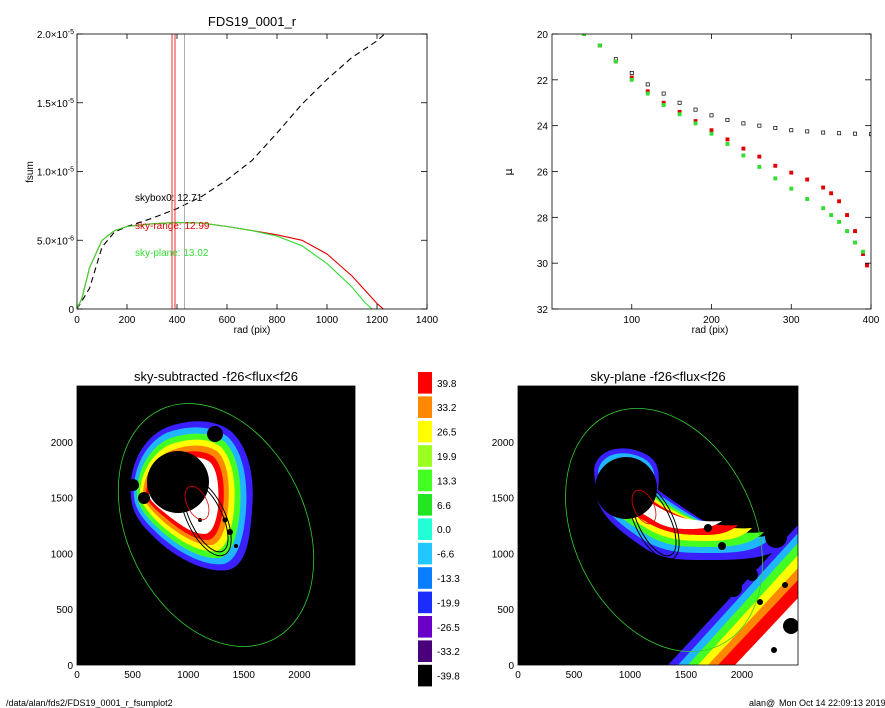 The height and width of the screenshot is (708, 885). I want to click on sky-subtracted-title: sky-subtracted -f26<flux<f26, so click(216, 376).